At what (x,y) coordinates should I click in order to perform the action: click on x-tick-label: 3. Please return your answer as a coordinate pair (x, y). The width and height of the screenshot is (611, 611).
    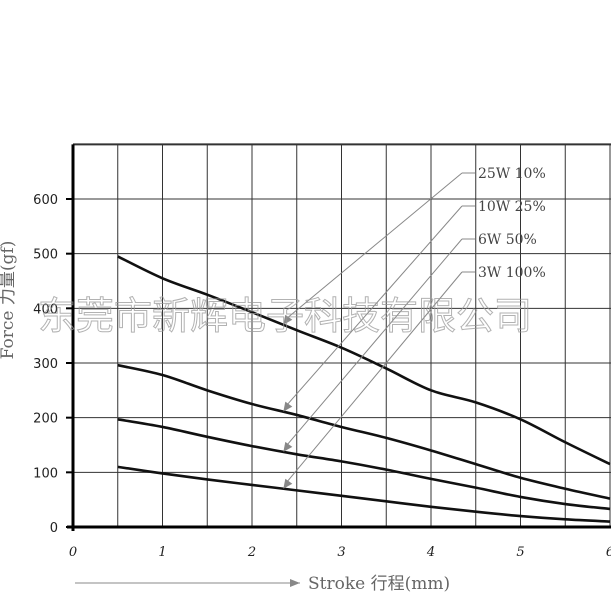
    Looking at the image, I should click on (341, 552).